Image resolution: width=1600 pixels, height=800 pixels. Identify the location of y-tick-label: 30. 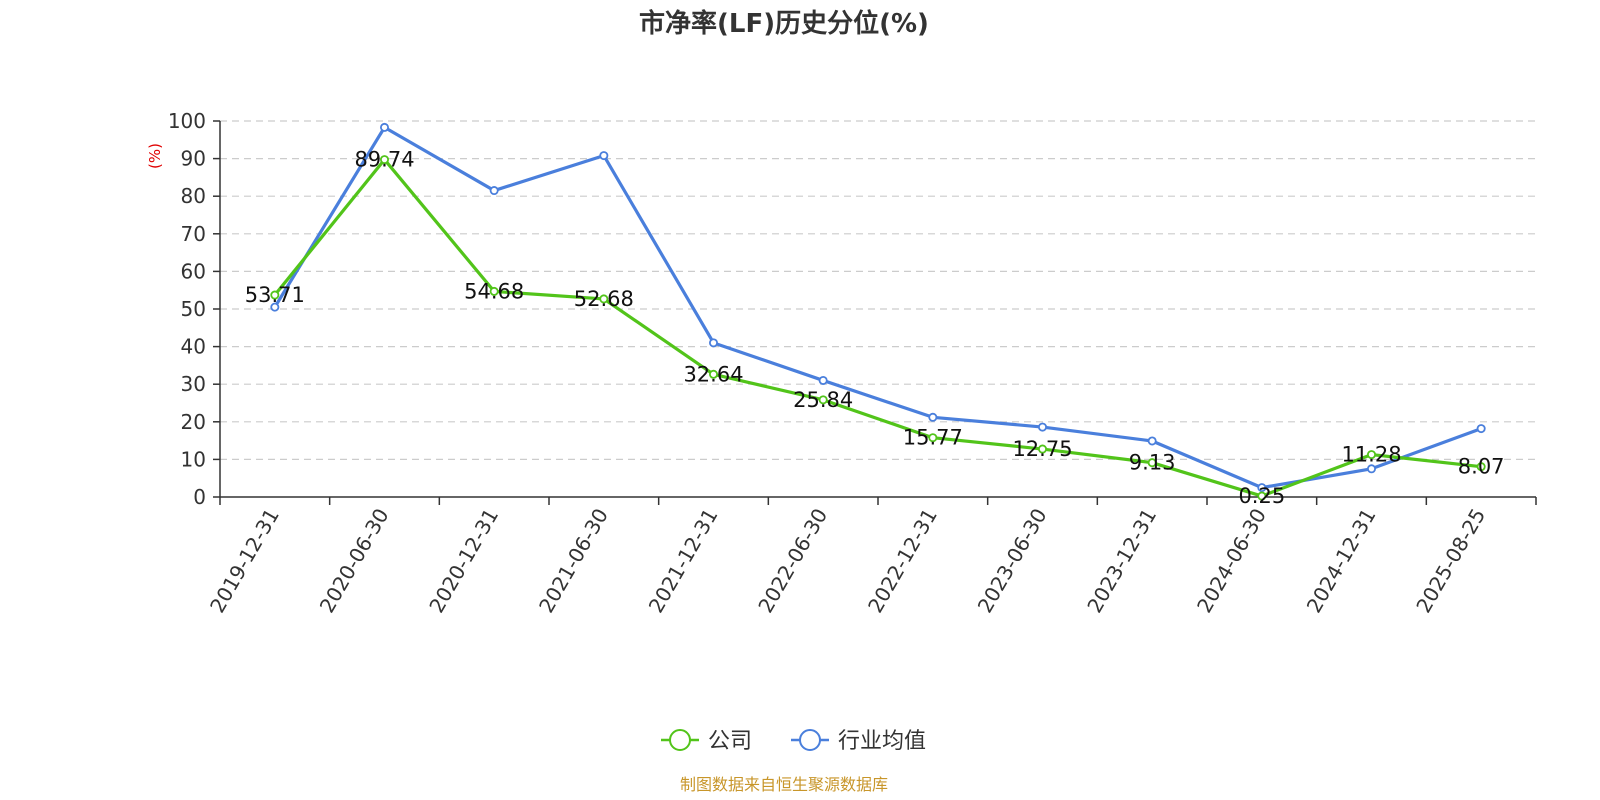
(193, 384).